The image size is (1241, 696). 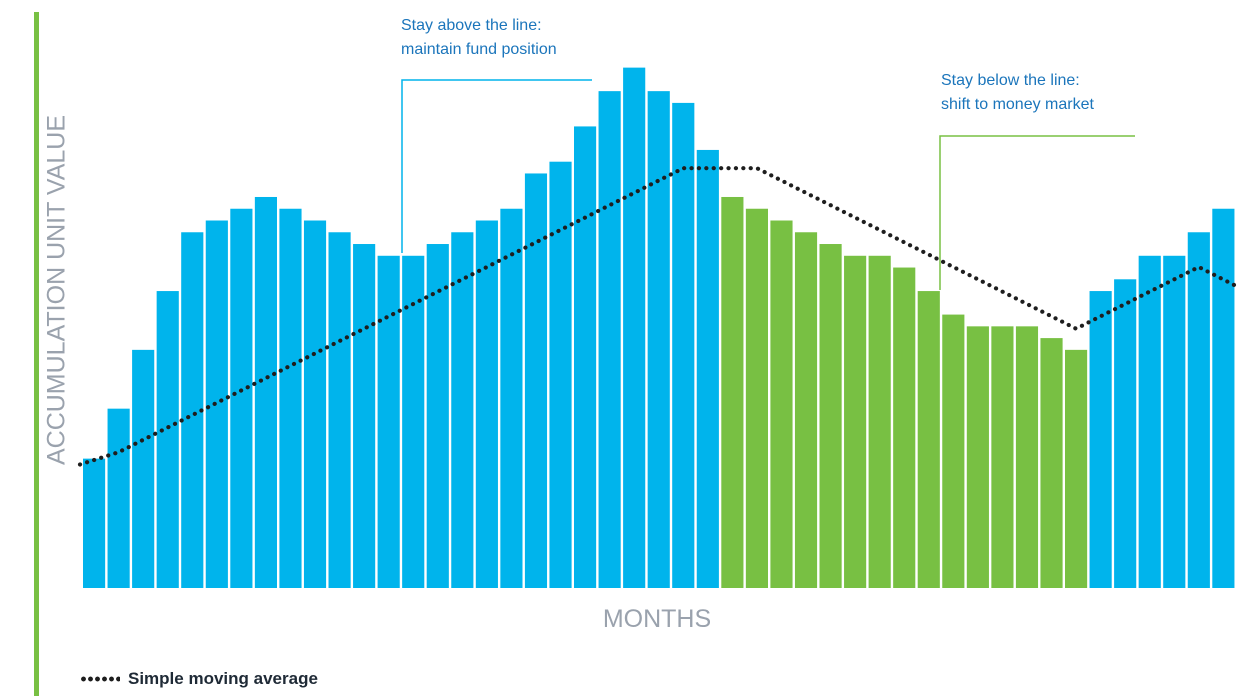 I want to click on annotation-above-line2: maintain fund position, so click(x=479, y=49).